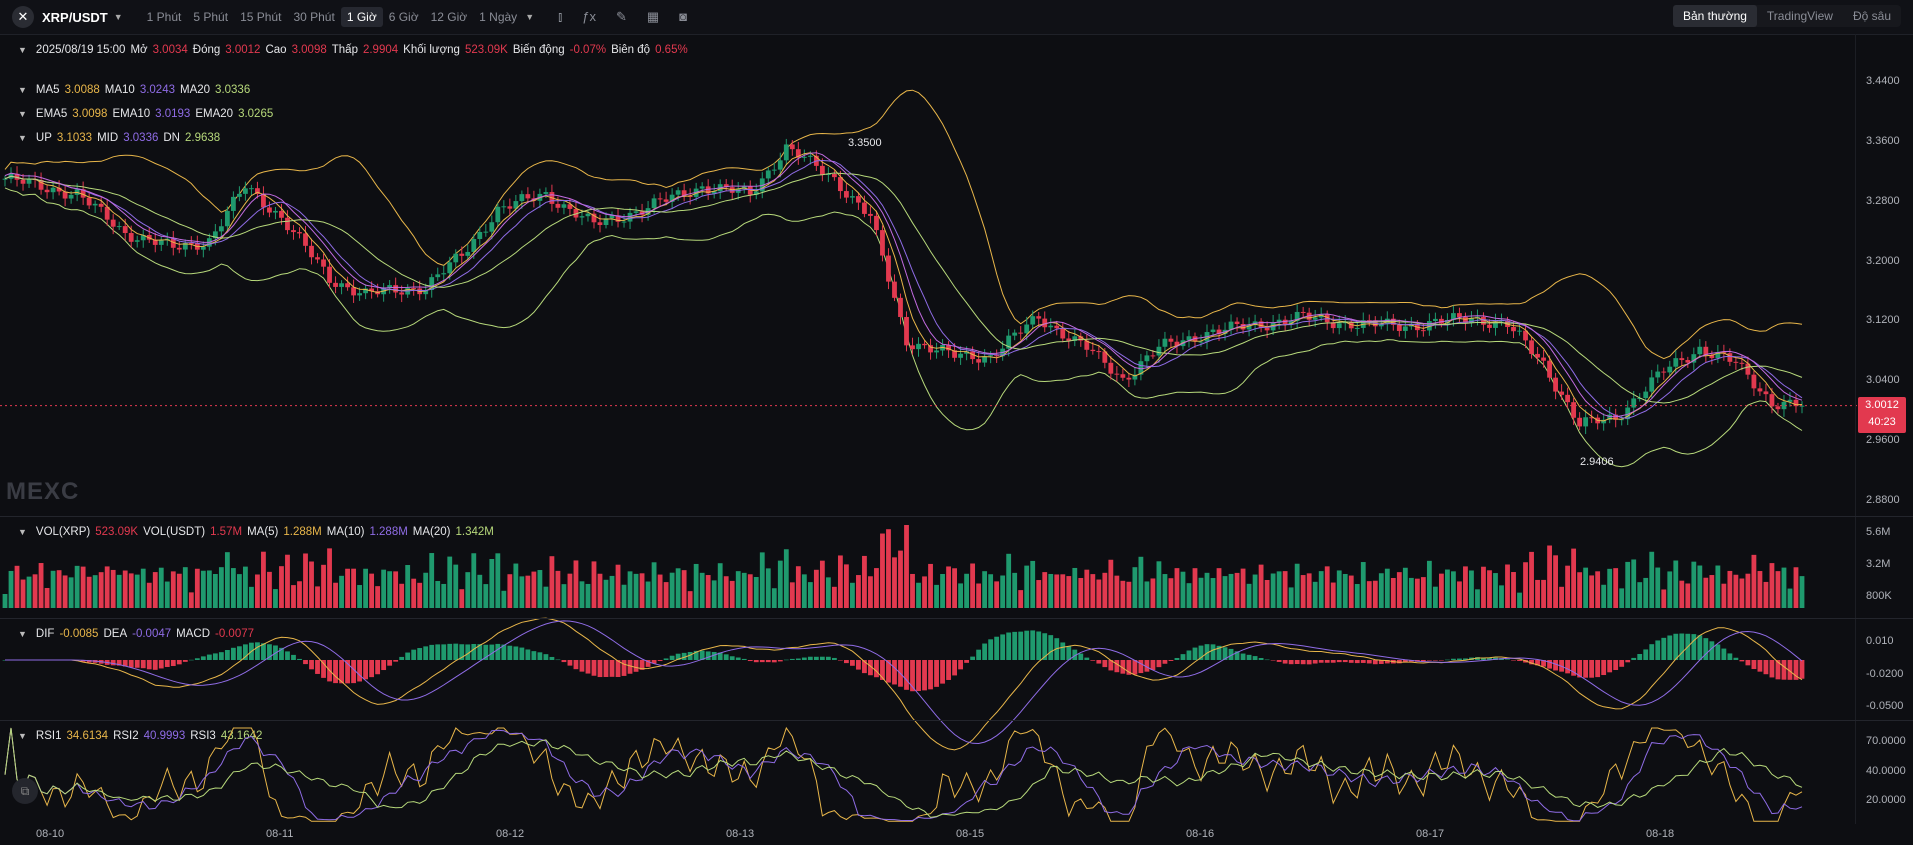 Image resolution: width=1913 pixels, height=845 pixels. Describe the element at coordinates (157, 90) in the screenshot. I see `ma10-value: 3.0243` at that location.